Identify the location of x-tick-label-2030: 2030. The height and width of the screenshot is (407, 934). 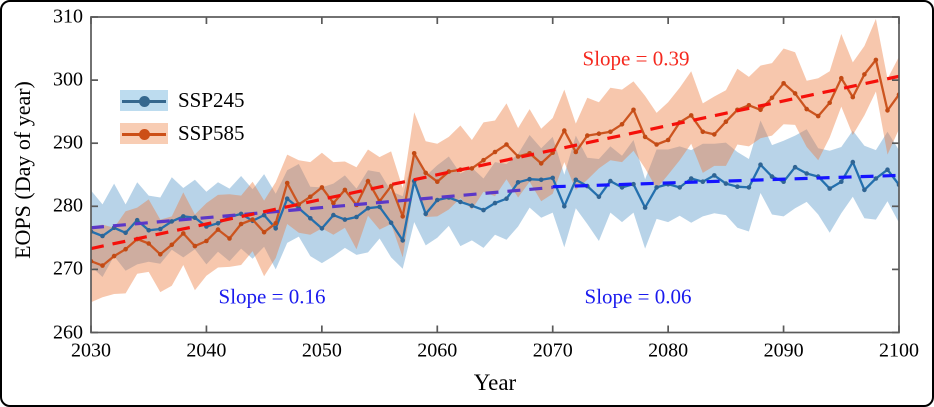
(91, 350).